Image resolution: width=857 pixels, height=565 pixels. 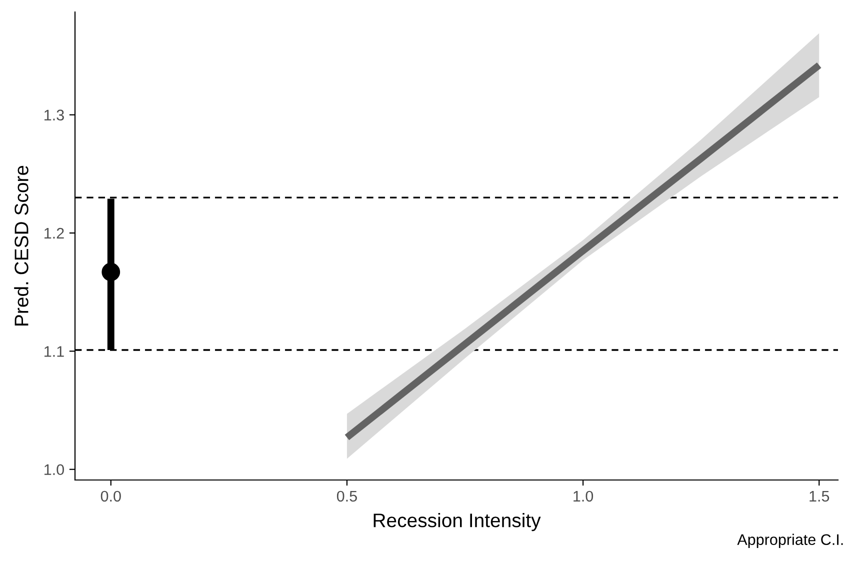 What do you see at coordinates (54, 233) in the screenshot?
I see `y-tick-label: 1.2` at bounding box center [54, 233].